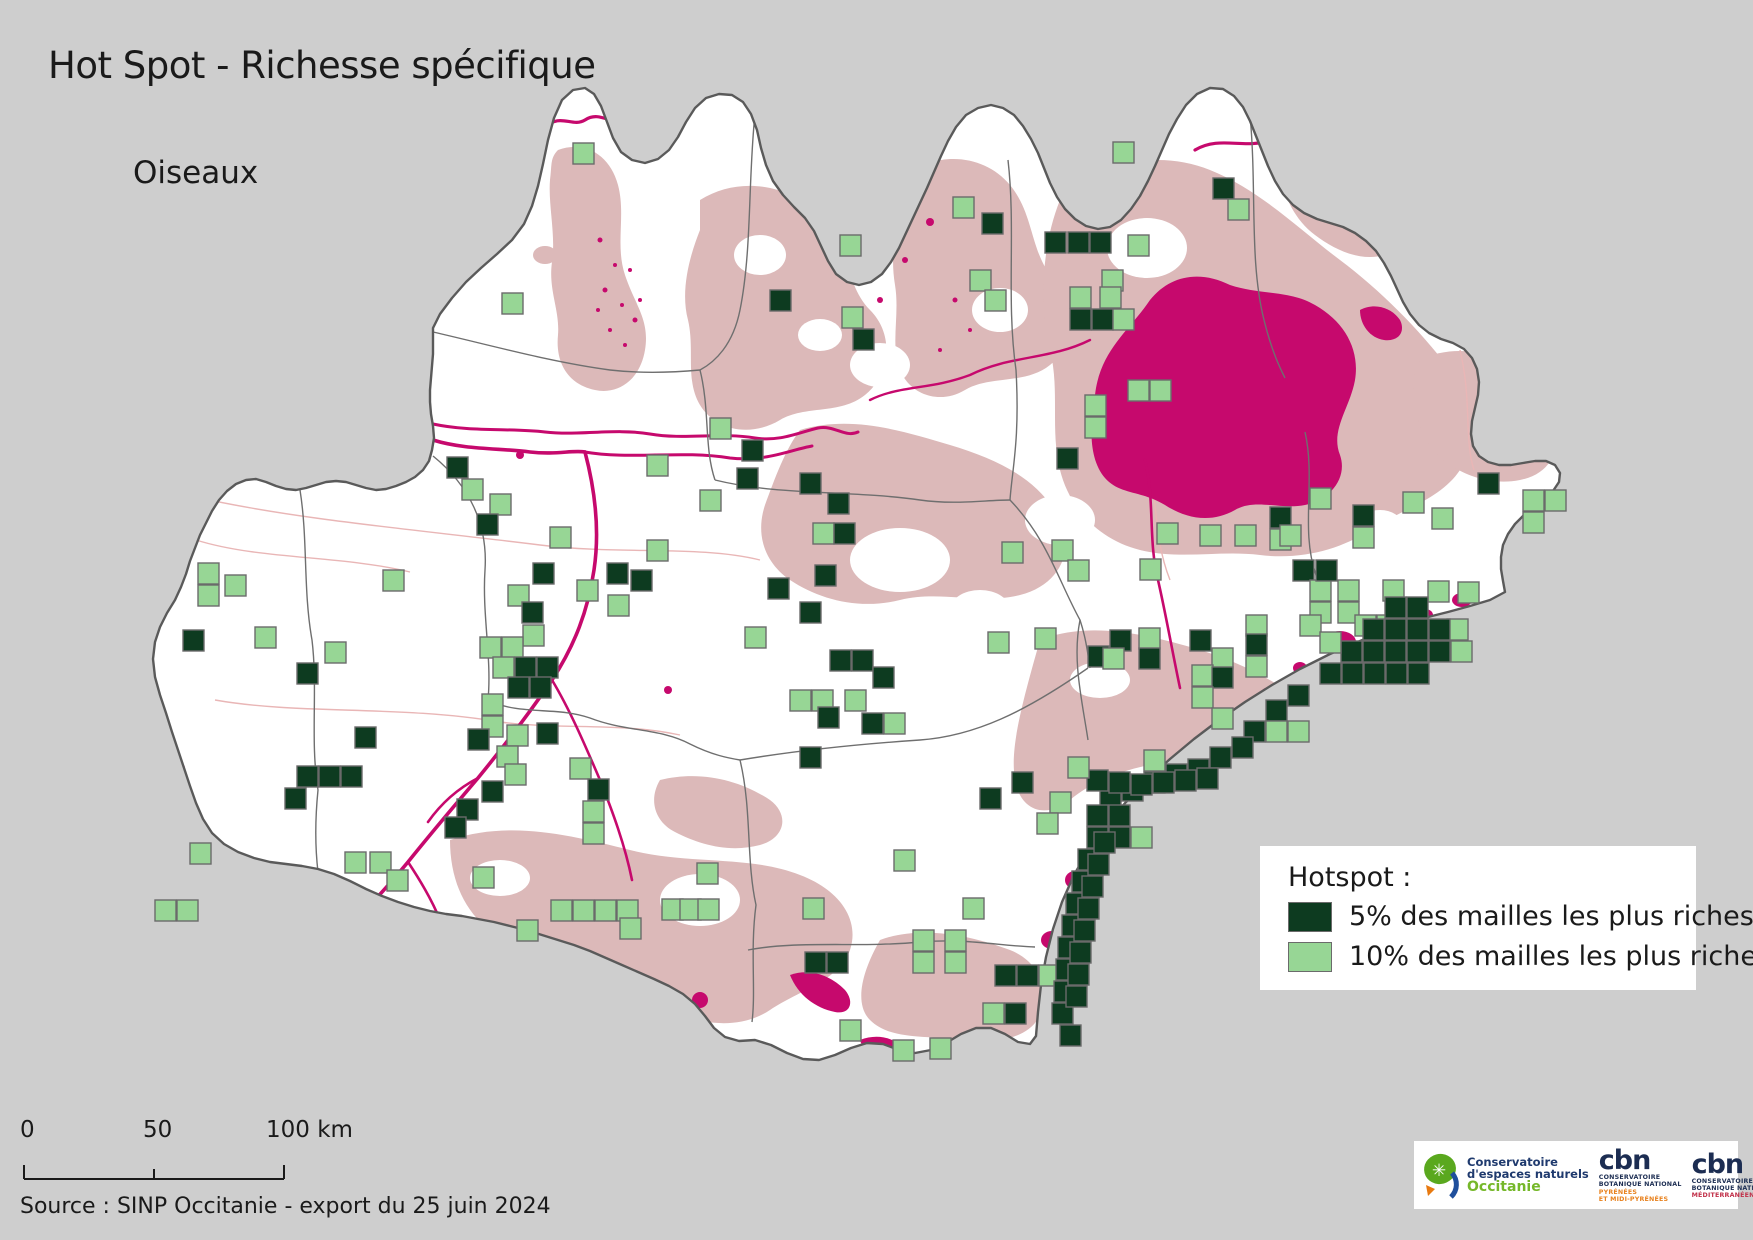 The image size is (1753, 1240). Describe the element at coordinates (1618, 1192) in the screenshot. I see `cbn-pyr-line3: PYRÉNÉES` at that location.